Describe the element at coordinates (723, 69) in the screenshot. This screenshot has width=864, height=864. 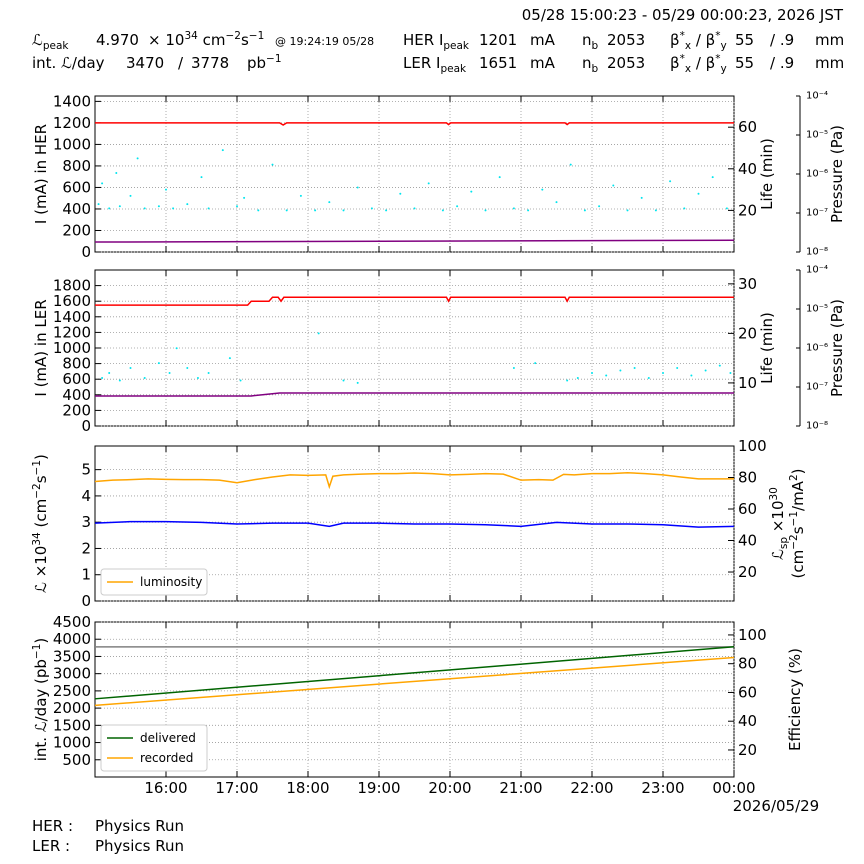
I see `text-part: y` at that location.